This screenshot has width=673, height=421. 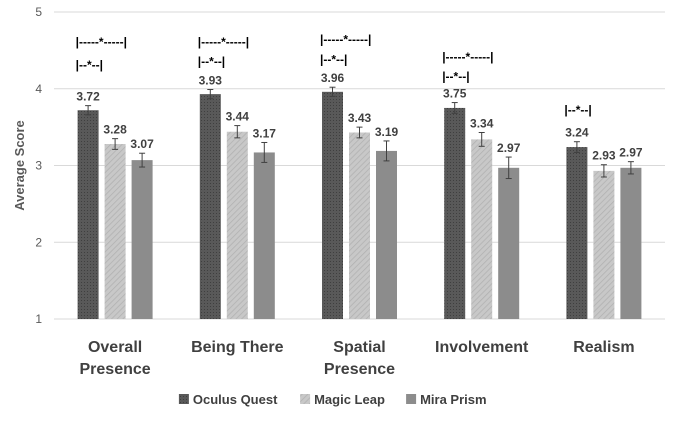 What do you see at coordinates (349, 399) in the screenshot?
I see `legend-label: Magic Leap` at bounding box center [349, 399].